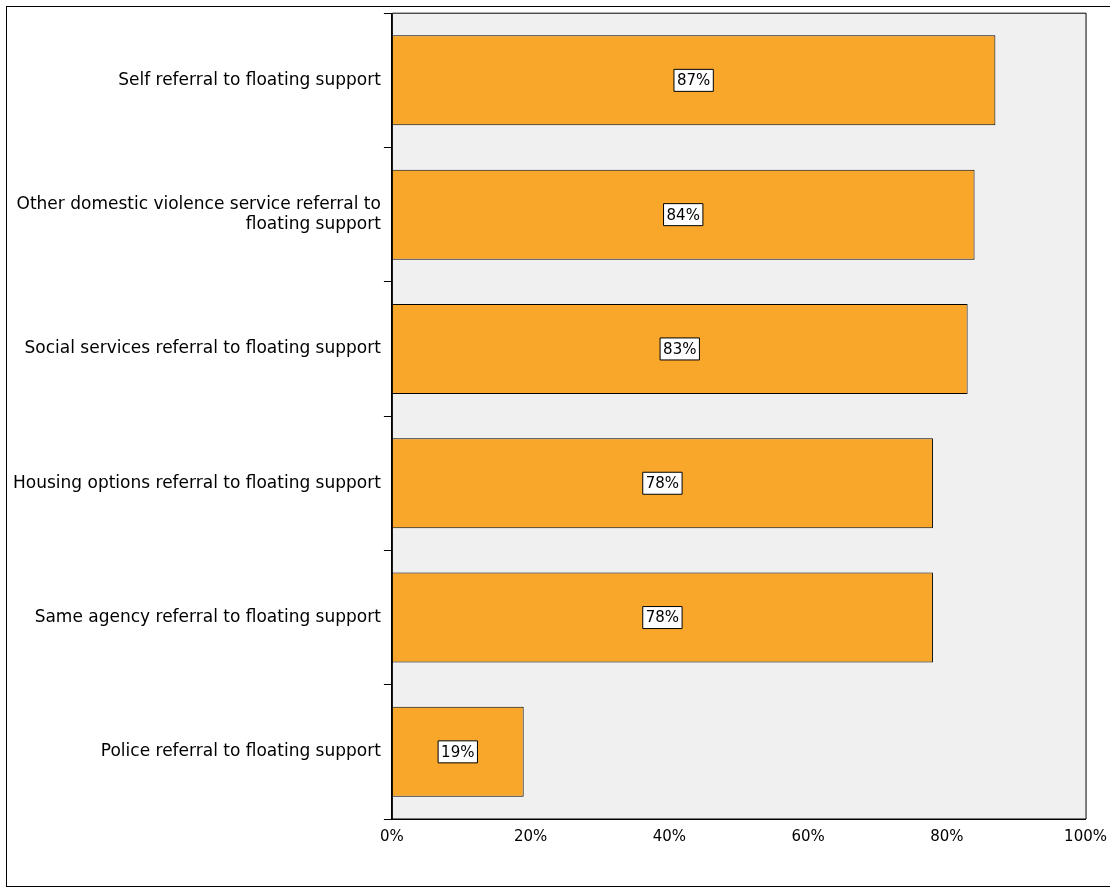  What do you see at coordinates (458, 751) in the screenshot?
I see `data-label: 19%` at bounding box center [458, 751].